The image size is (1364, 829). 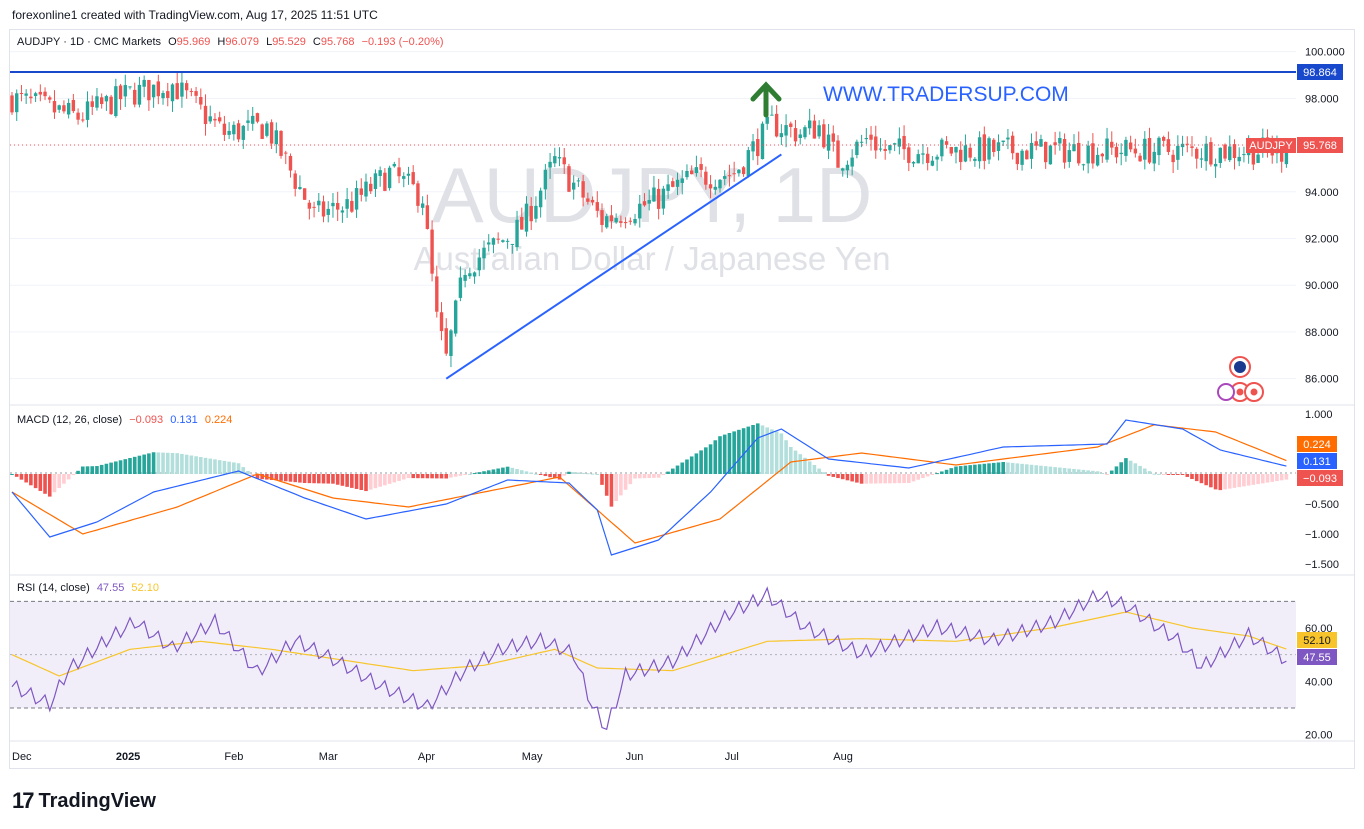 I want to click on macd-signal-line, so click(x=649, y=484).